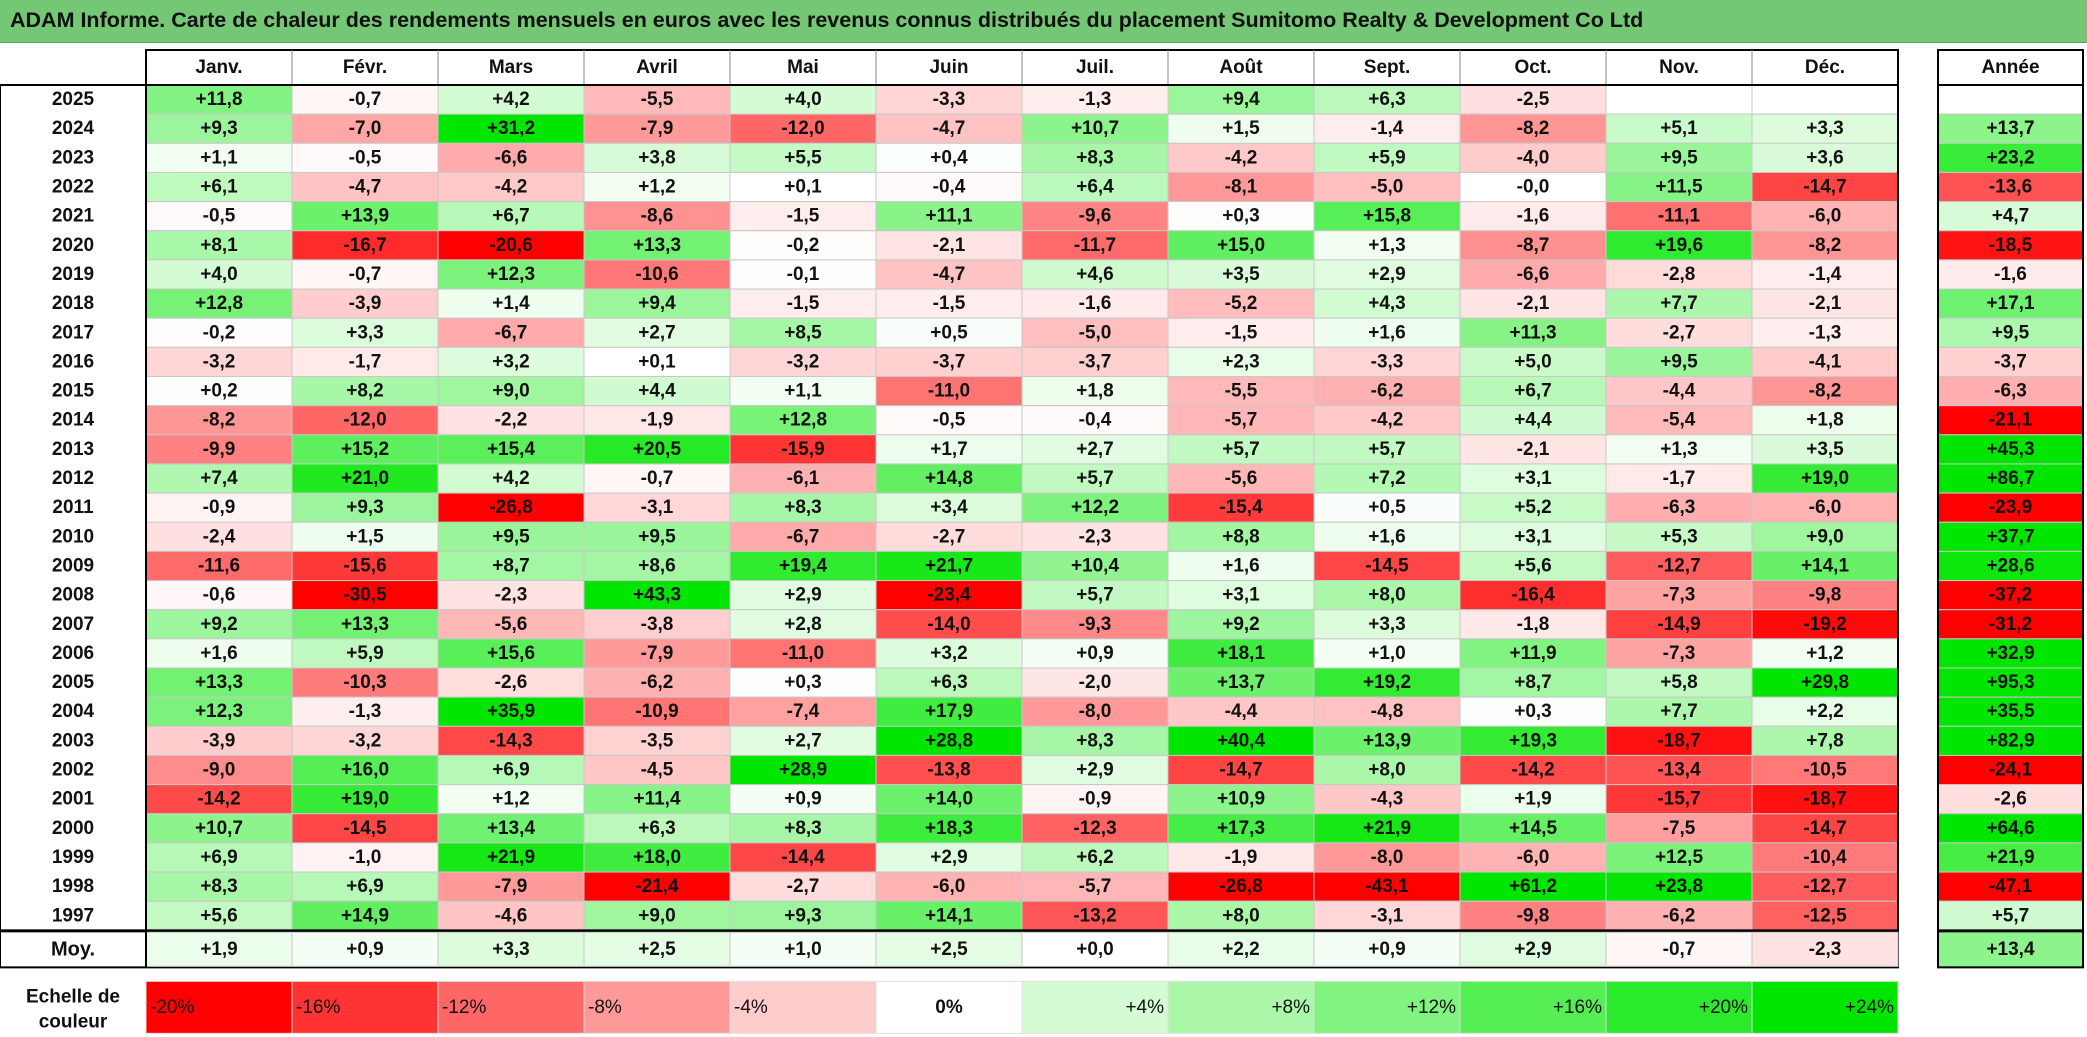 The width and height of the screenshot is (2087, 1037). I want to click on cell-value: -11,7, so click(1095, 245).